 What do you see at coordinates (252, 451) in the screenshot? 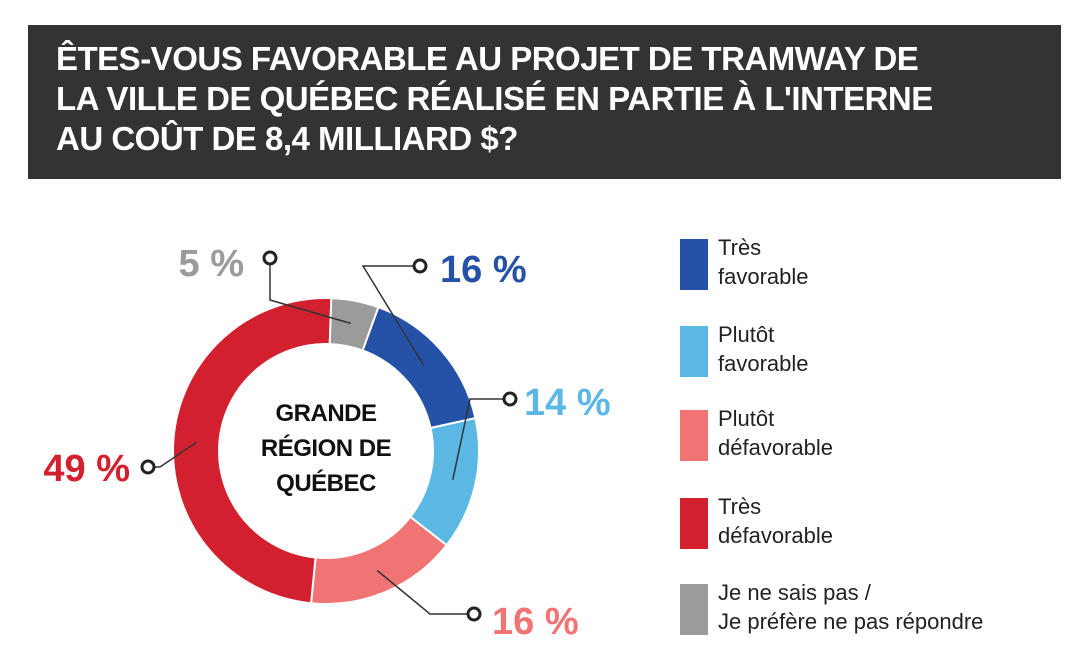
I see `slice-tres-defavorable` at bounding box center [252, 451].